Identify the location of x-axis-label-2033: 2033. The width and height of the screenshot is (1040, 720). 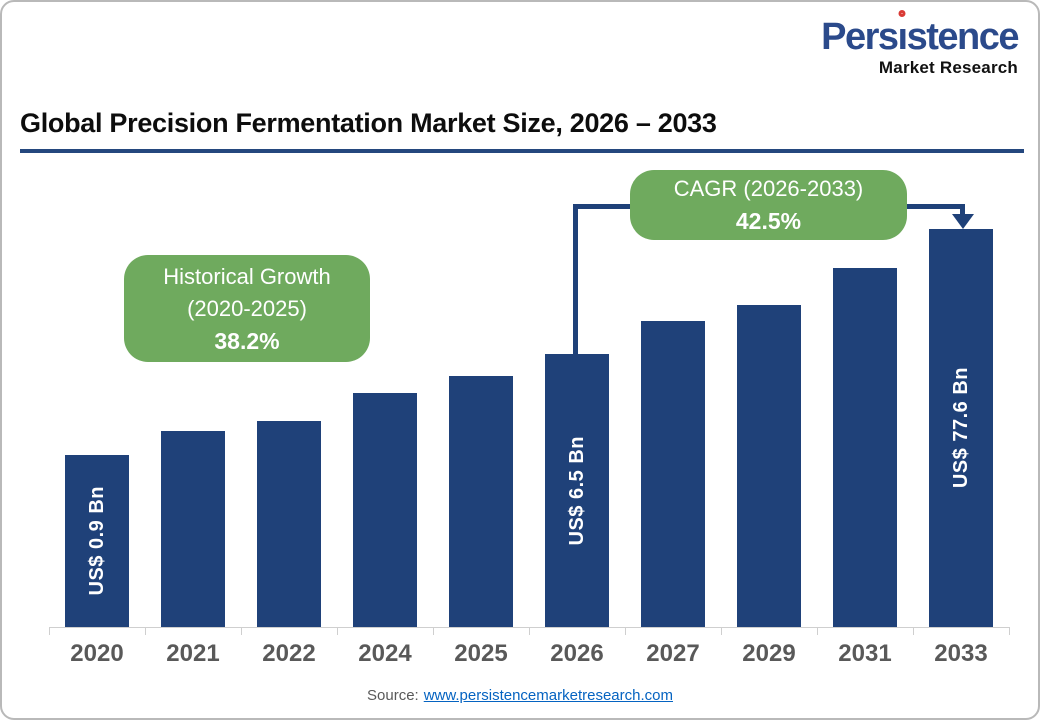
(961, 653).